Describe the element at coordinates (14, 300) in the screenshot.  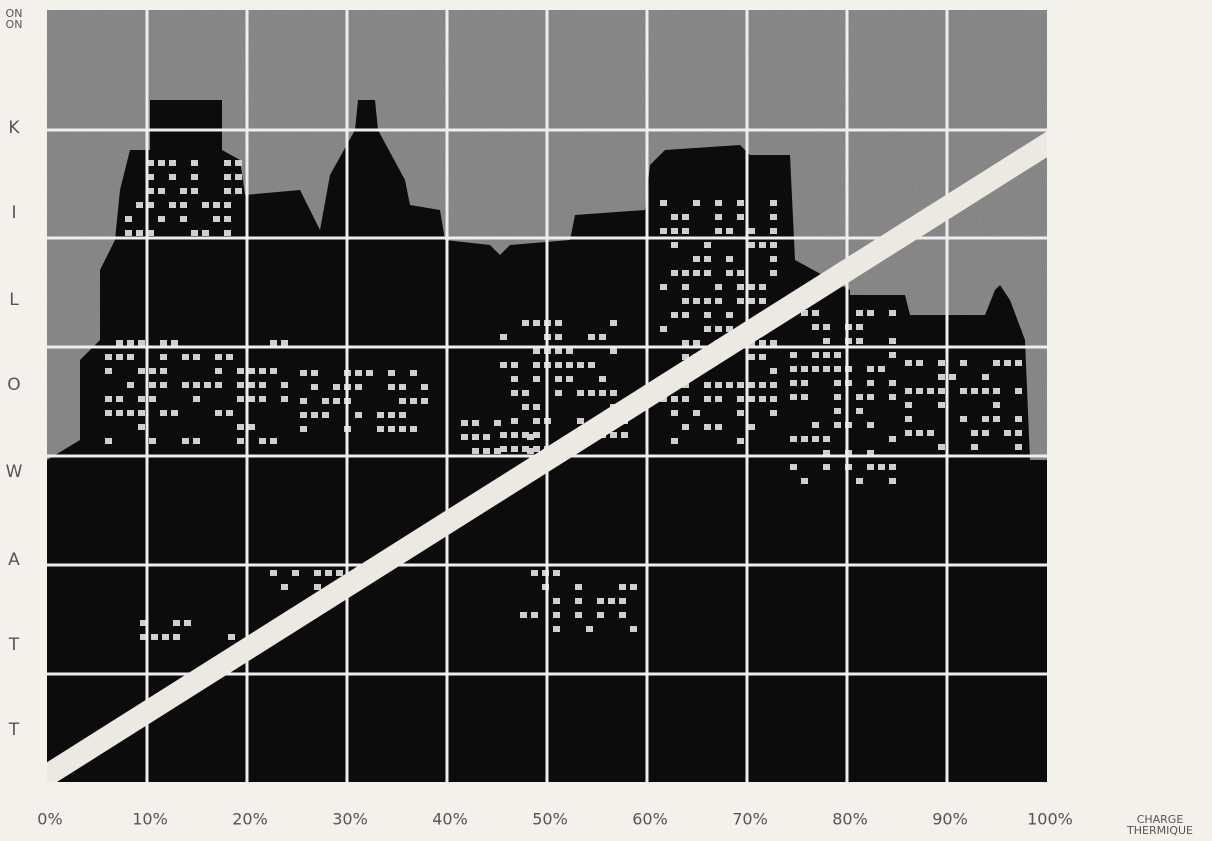
I see `y-letter: L` at that location.